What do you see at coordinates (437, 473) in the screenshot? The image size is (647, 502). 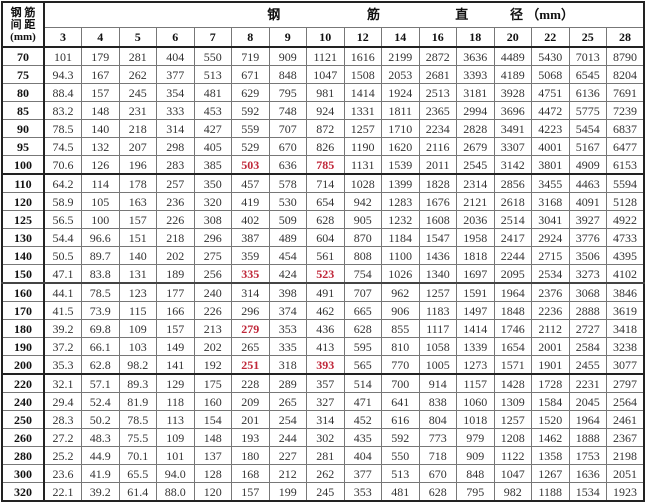 I see `area-cell: 670` at bounding box center [437, 473].